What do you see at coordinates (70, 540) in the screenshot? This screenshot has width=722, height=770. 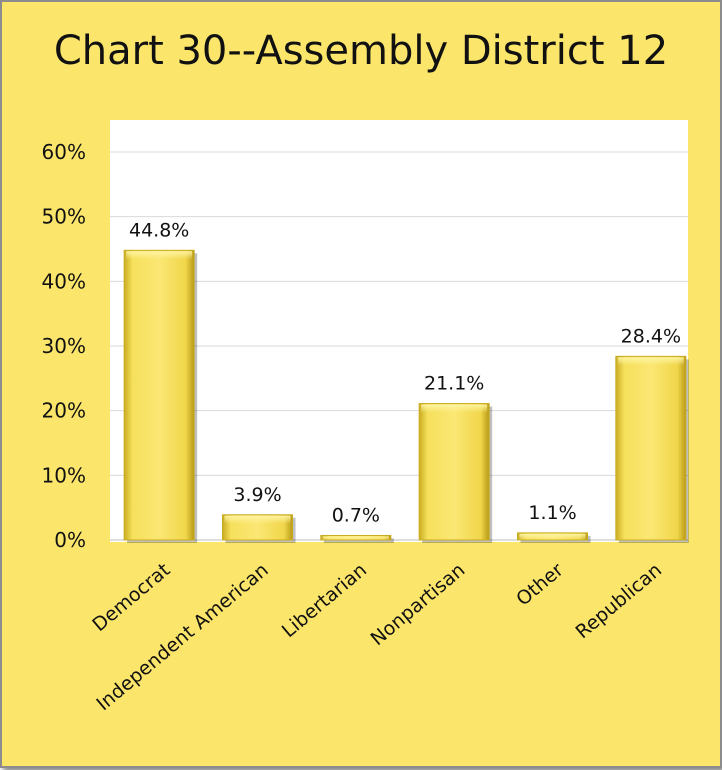 I see `y-tick-label: 0%` at bounding box center [70, 540].